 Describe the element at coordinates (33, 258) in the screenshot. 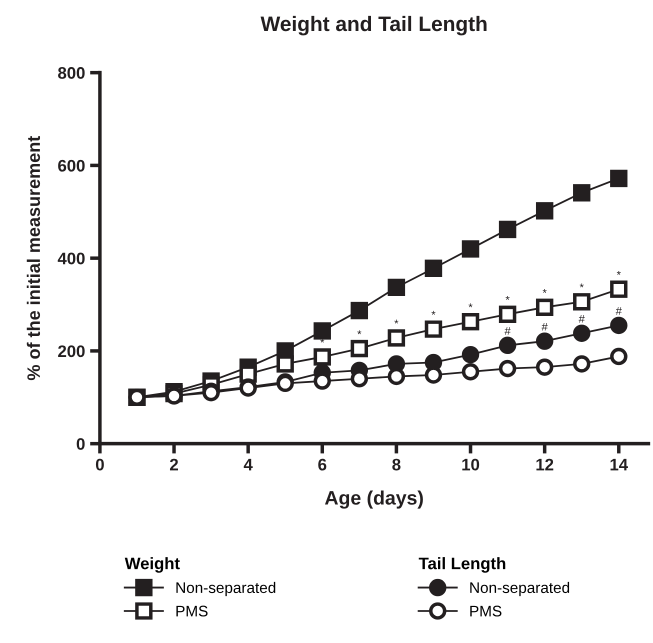

I see `y-axis-title: % of the initial measurement` at that location.